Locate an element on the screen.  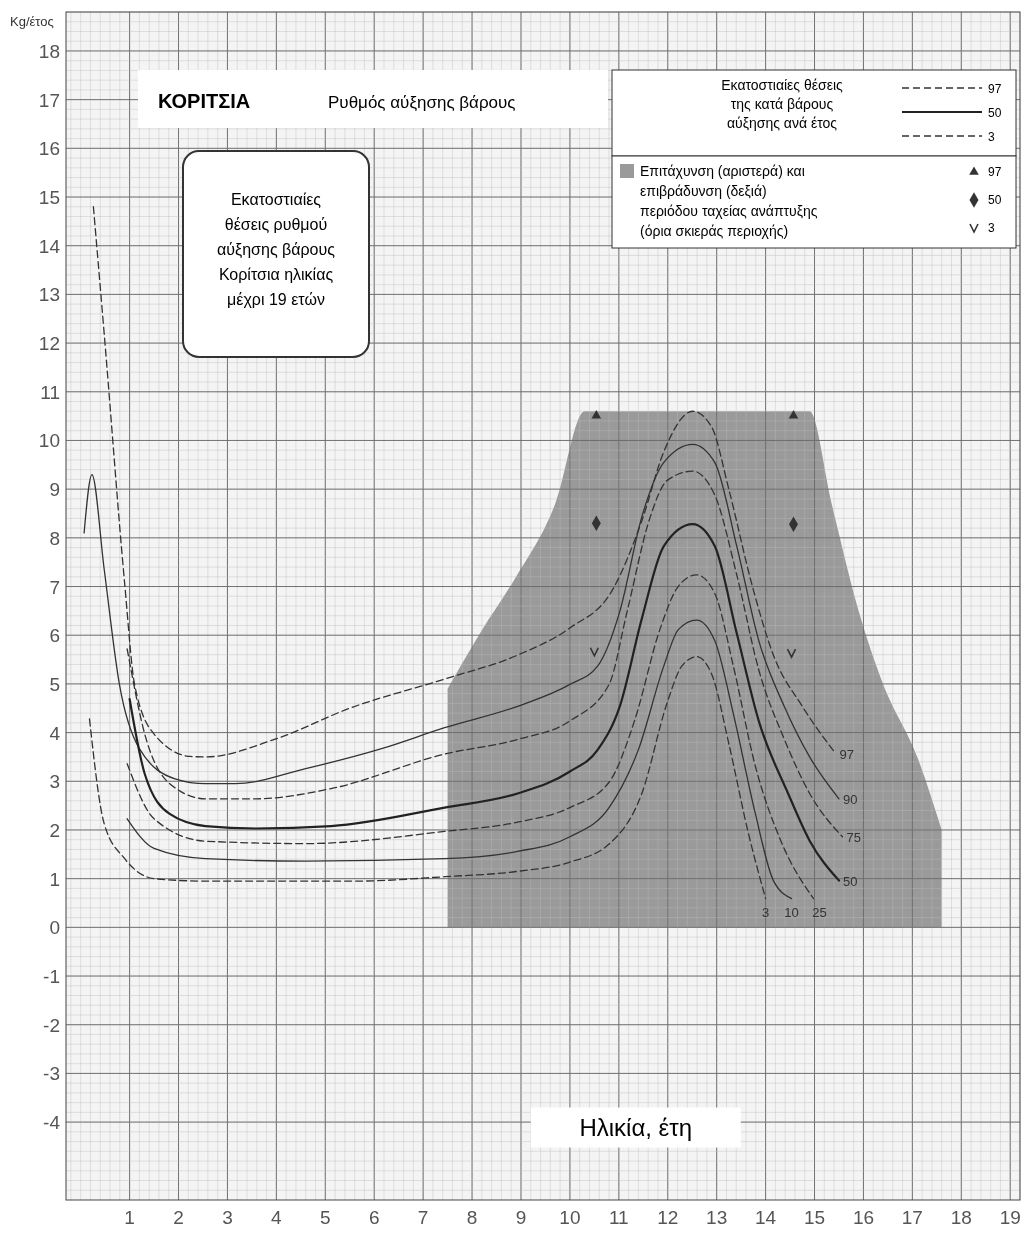
y-tick-label: -2 is located at coordinates (51, 1025).